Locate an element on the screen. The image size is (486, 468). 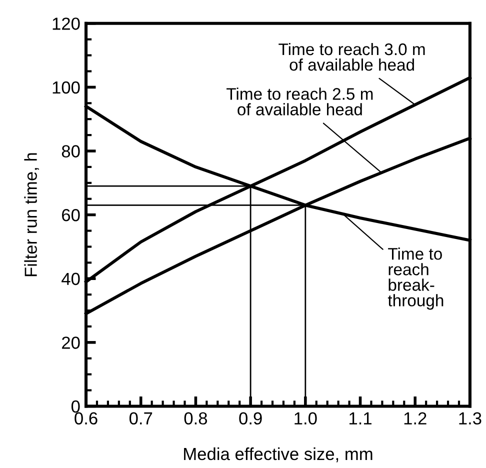
x-tick-label: 0.9 is located at coordinates (250, 418).